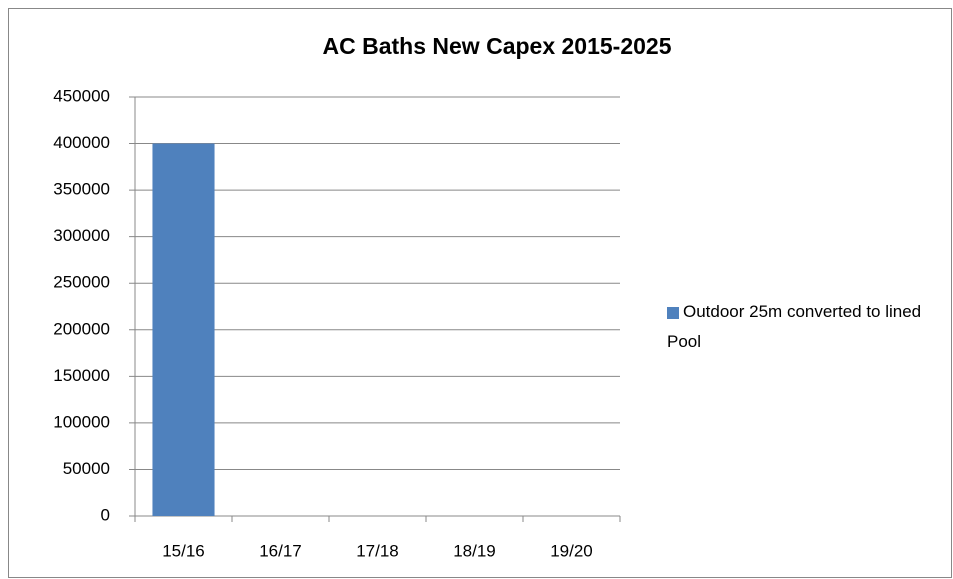 This screenshot has height=579, width=953. What do you see at coordinates (183, 330) in the screenshot?
I see `bar` at bounding box center [183, 330].